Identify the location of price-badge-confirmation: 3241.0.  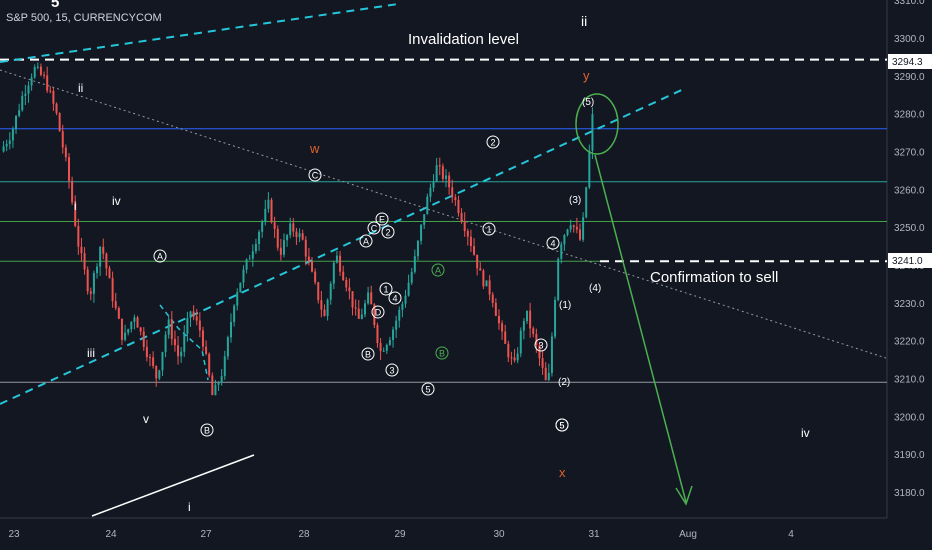
(907, 261).